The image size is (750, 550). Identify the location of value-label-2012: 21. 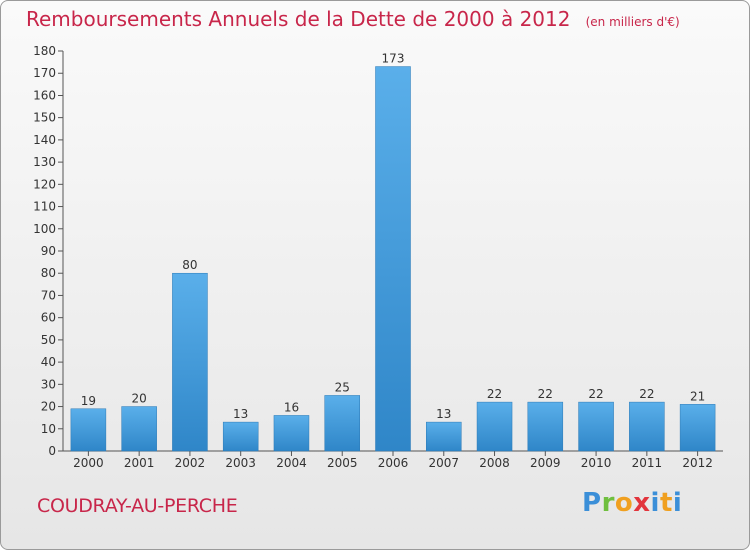
(697, 396).